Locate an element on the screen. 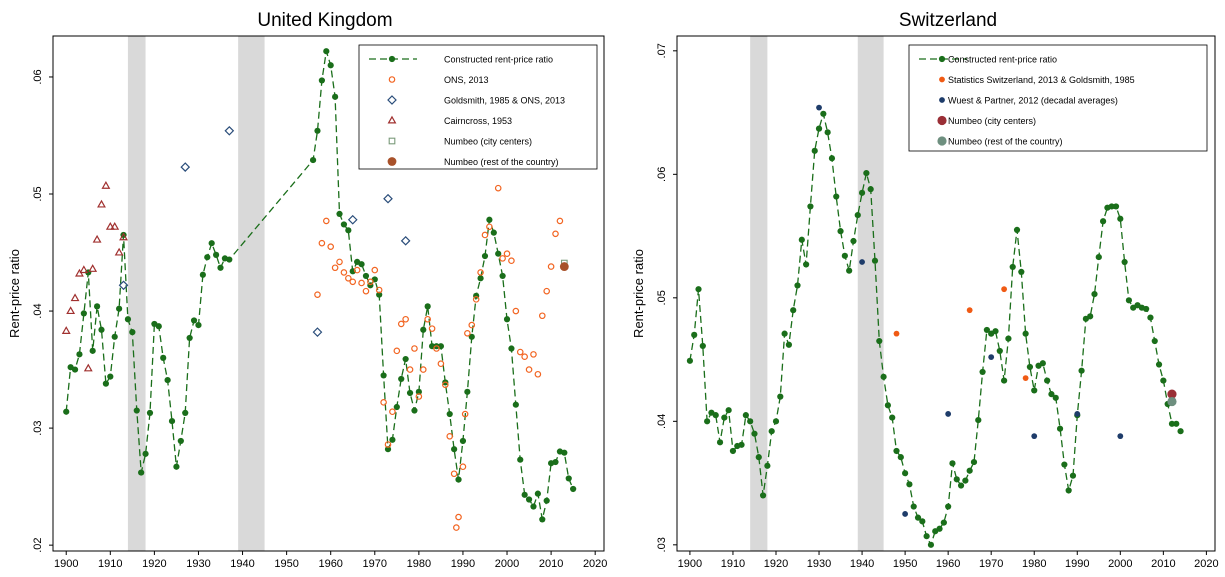 This screenshot has width=1225, height=577. x-tick-label: 1920 is located at coordinates (154, 564).